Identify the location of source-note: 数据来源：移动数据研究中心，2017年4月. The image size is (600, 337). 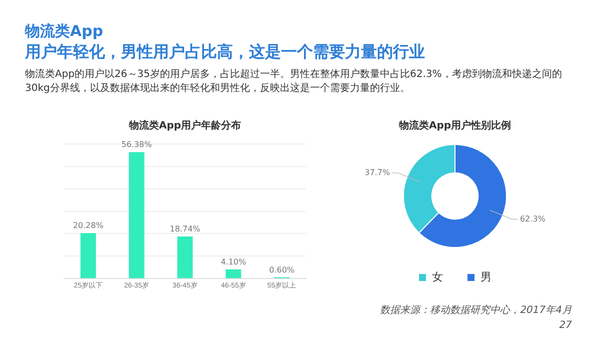
(476, 310).